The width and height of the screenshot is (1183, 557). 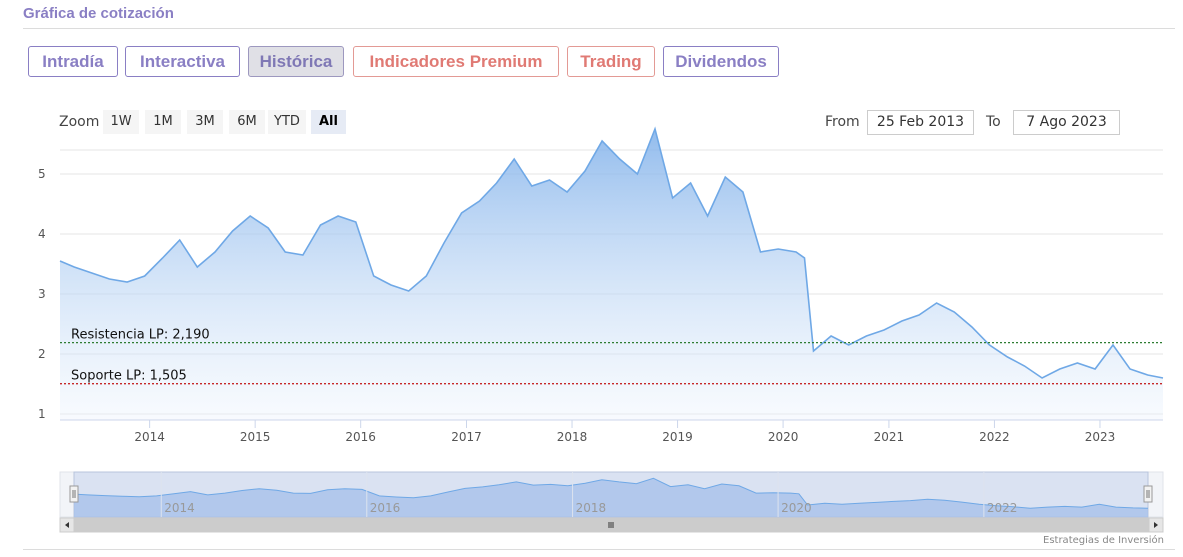 I want to click on navigator-tick-label: 2014, so click(x=179, y=508).